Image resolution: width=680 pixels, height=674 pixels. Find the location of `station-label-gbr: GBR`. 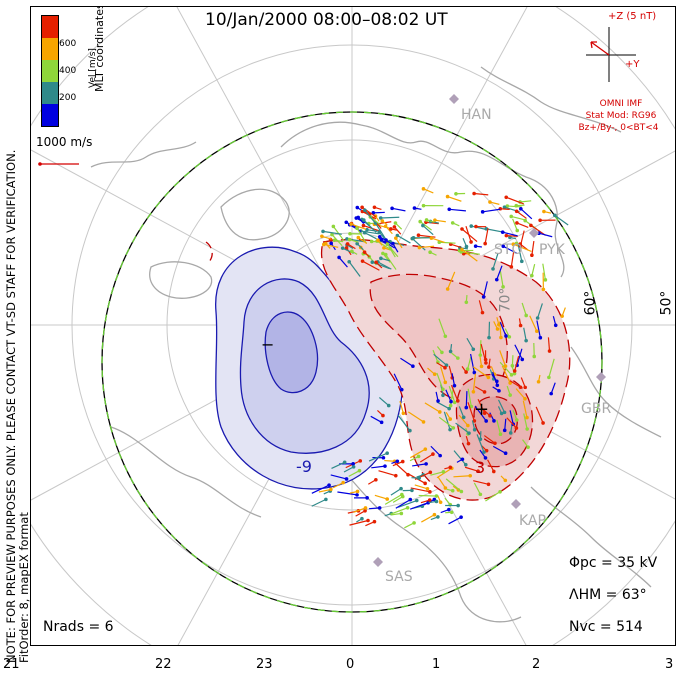

station-label-gbr: GBR is located at coordinates (596, 409).